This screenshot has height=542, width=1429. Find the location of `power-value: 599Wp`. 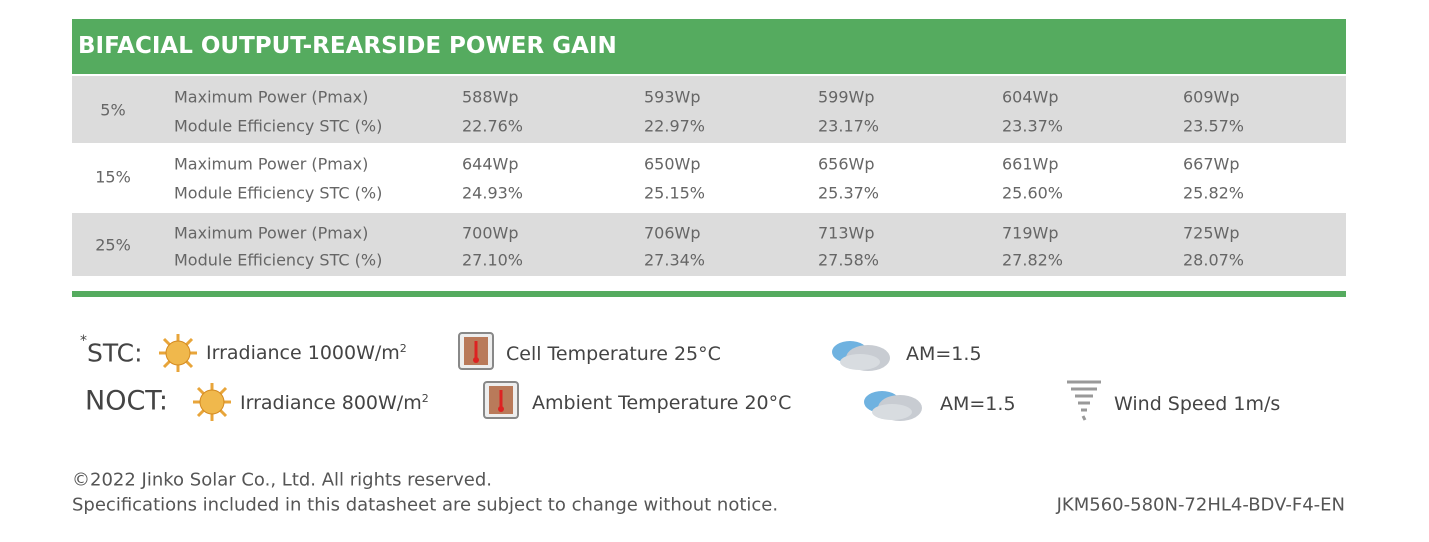

power-value: 599Wp is located at coordinates (846, 97).